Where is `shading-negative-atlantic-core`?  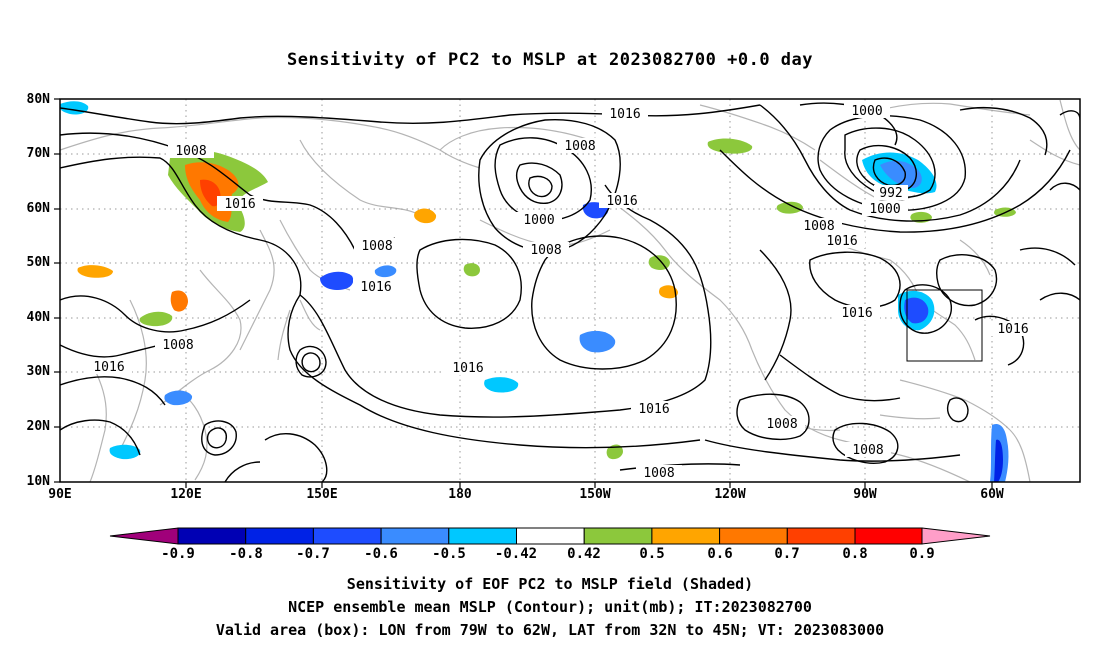 shading-negative-atlantic-core is located at coordinates (916, 310).